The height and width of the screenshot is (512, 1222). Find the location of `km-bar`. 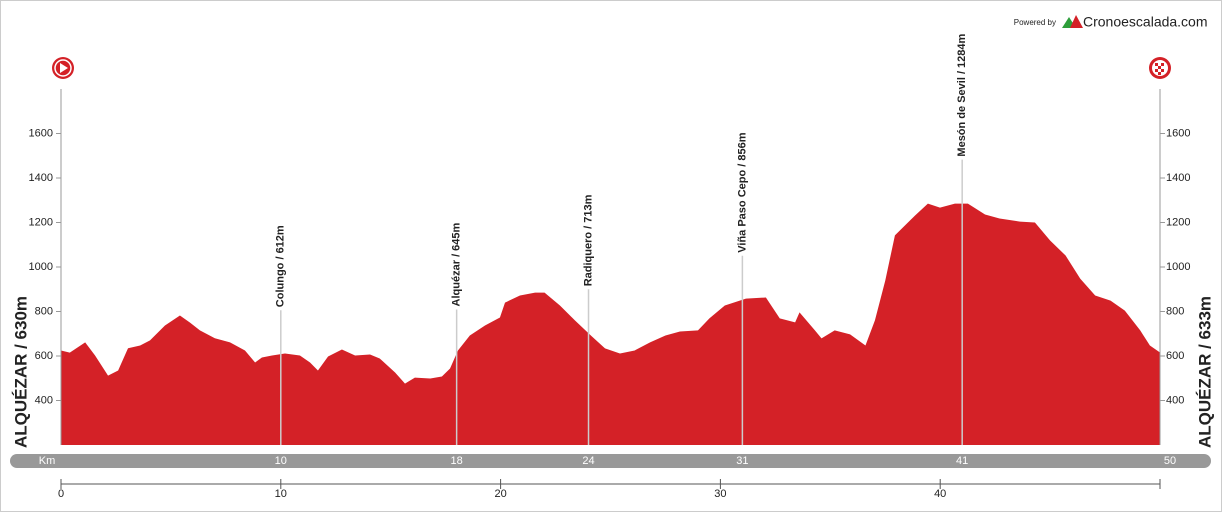

km-bar is located at coordinates (610, 461).